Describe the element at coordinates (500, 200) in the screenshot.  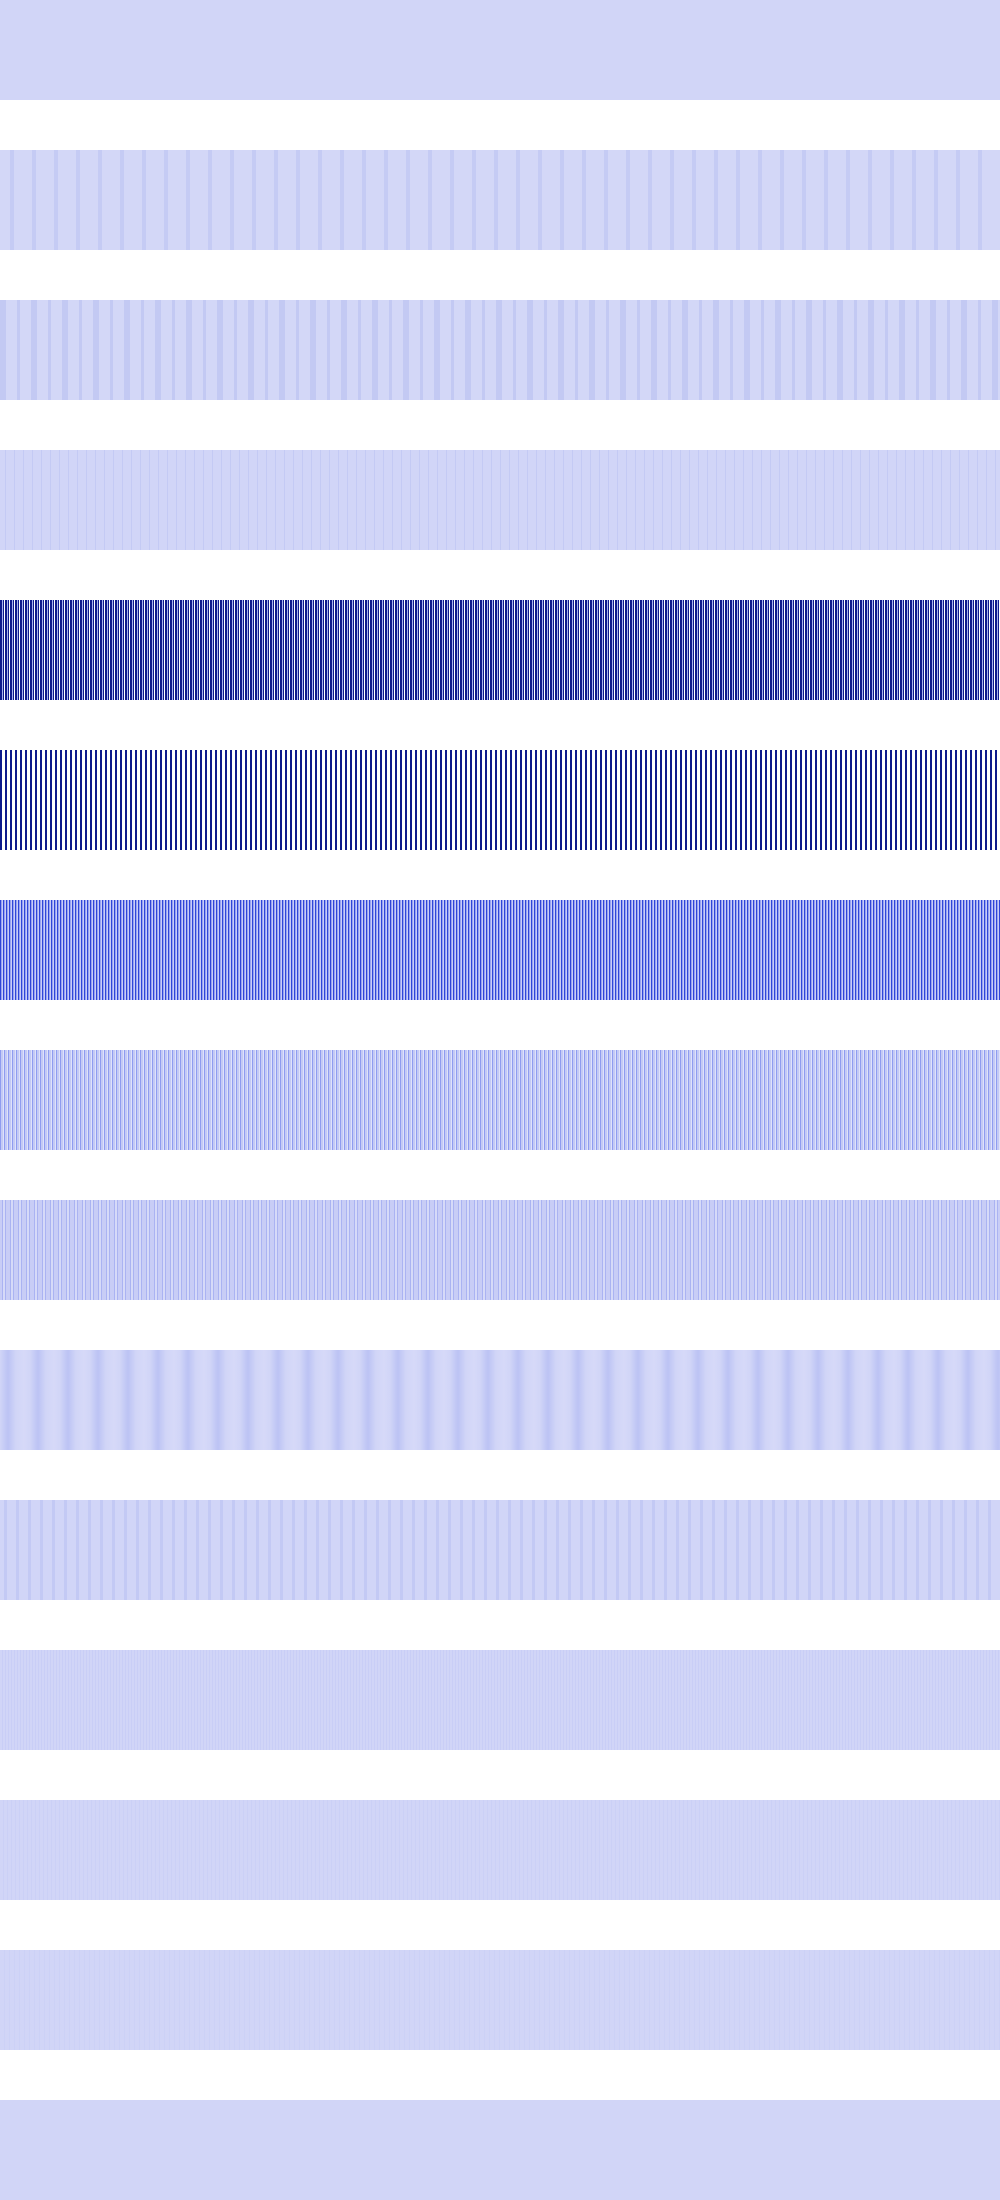
I see `band-faint-wide-stripes-a` at that location.